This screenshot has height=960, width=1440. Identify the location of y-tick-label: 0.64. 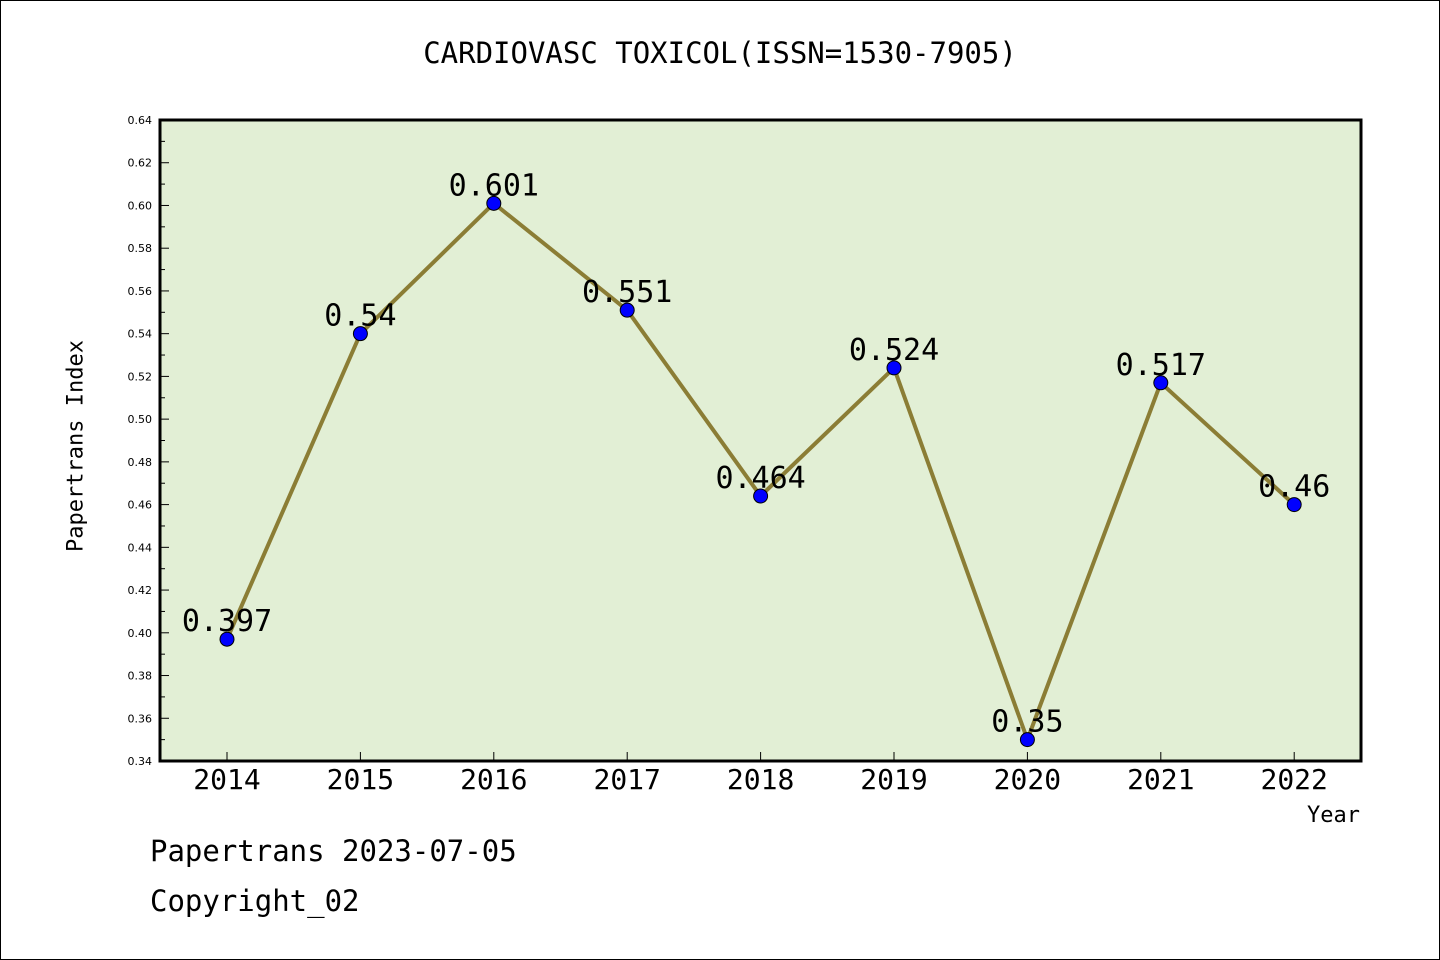
(140, 120).